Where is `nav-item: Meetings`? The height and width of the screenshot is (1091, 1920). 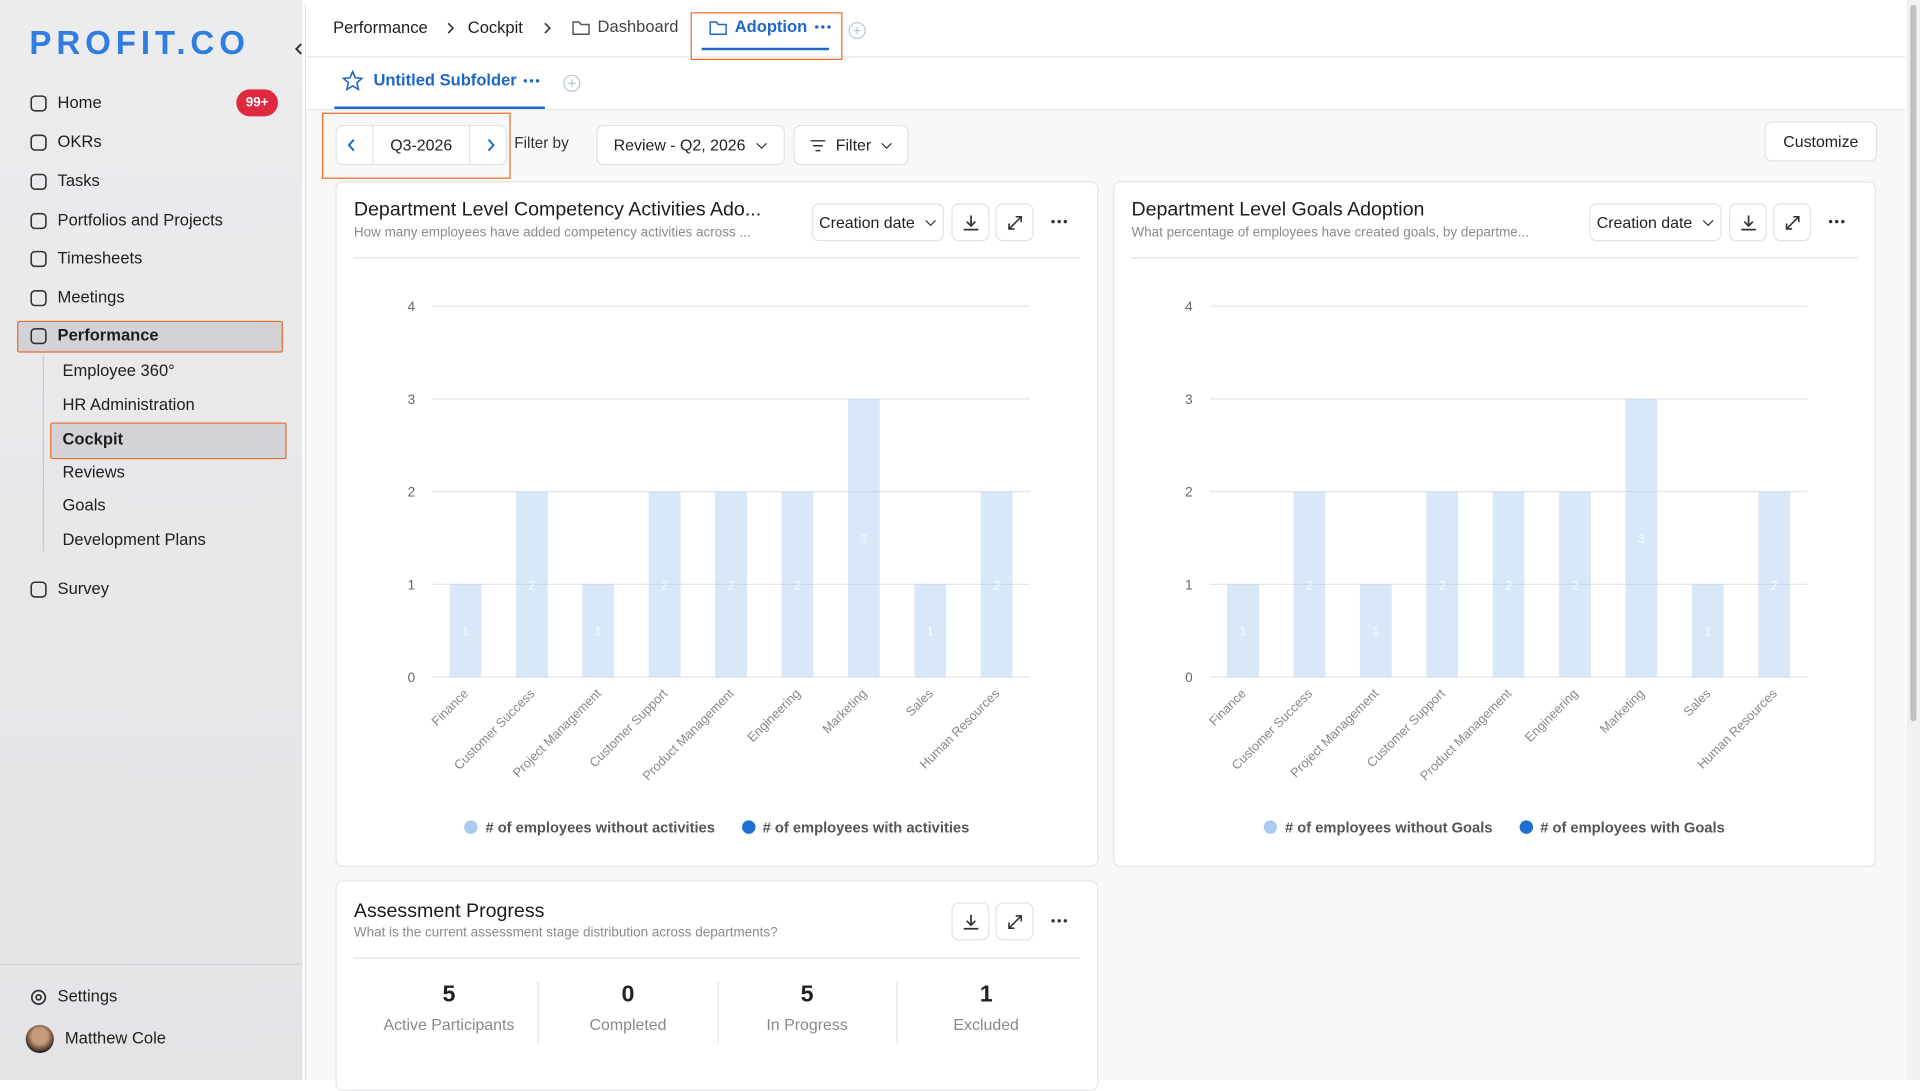 nav-item: Meetings is located at coordinates (91, 297).